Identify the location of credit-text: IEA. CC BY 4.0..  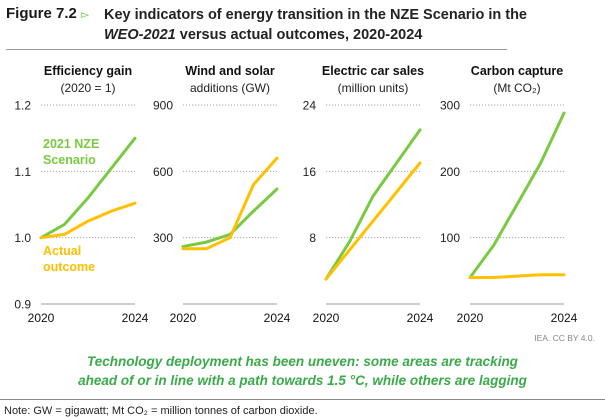
(564, 338).